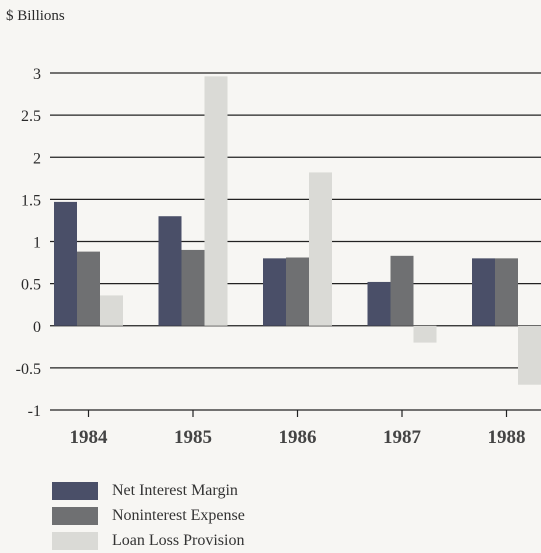 This screenshot has width=541, height=553. I want to click on bar-loan-loss-provision-1984, so click(111, 310).